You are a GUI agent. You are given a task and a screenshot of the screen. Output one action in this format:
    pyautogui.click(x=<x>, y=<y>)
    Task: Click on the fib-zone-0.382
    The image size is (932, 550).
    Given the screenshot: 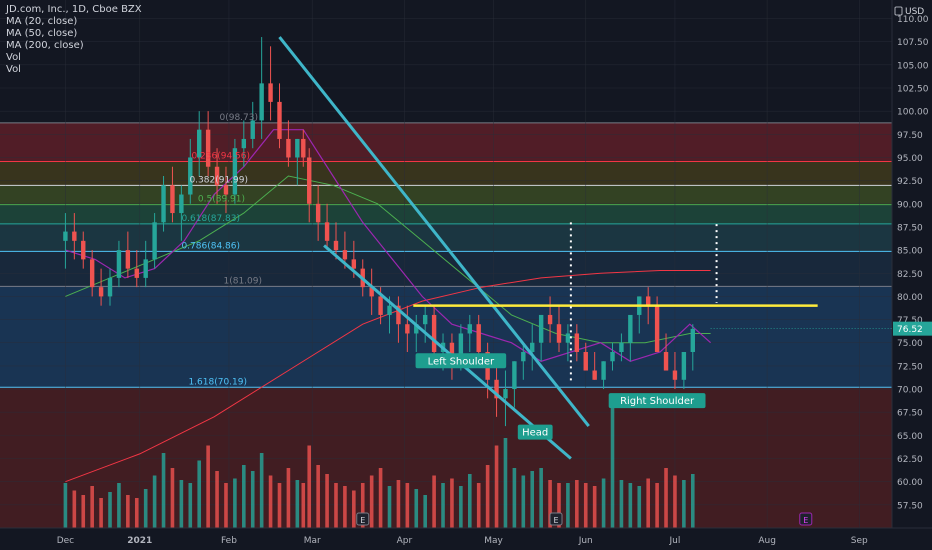 What is the action you would take?
    pyautogui.click(x=446, y=195)
    